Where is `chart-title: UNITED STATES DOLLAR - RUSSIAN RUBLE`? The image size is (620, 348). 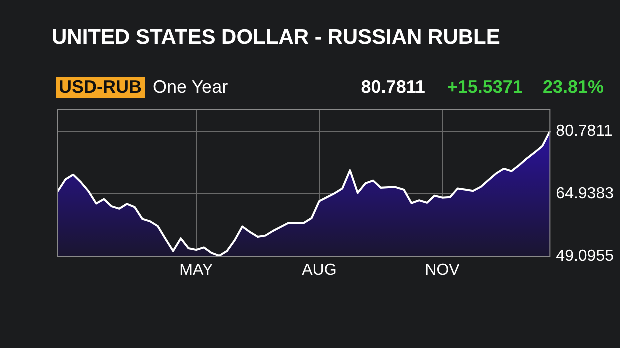
chart-title: UNITED STATES DOLLAR - RUSSIAN RUBLE is located at coordinates (276, 38).